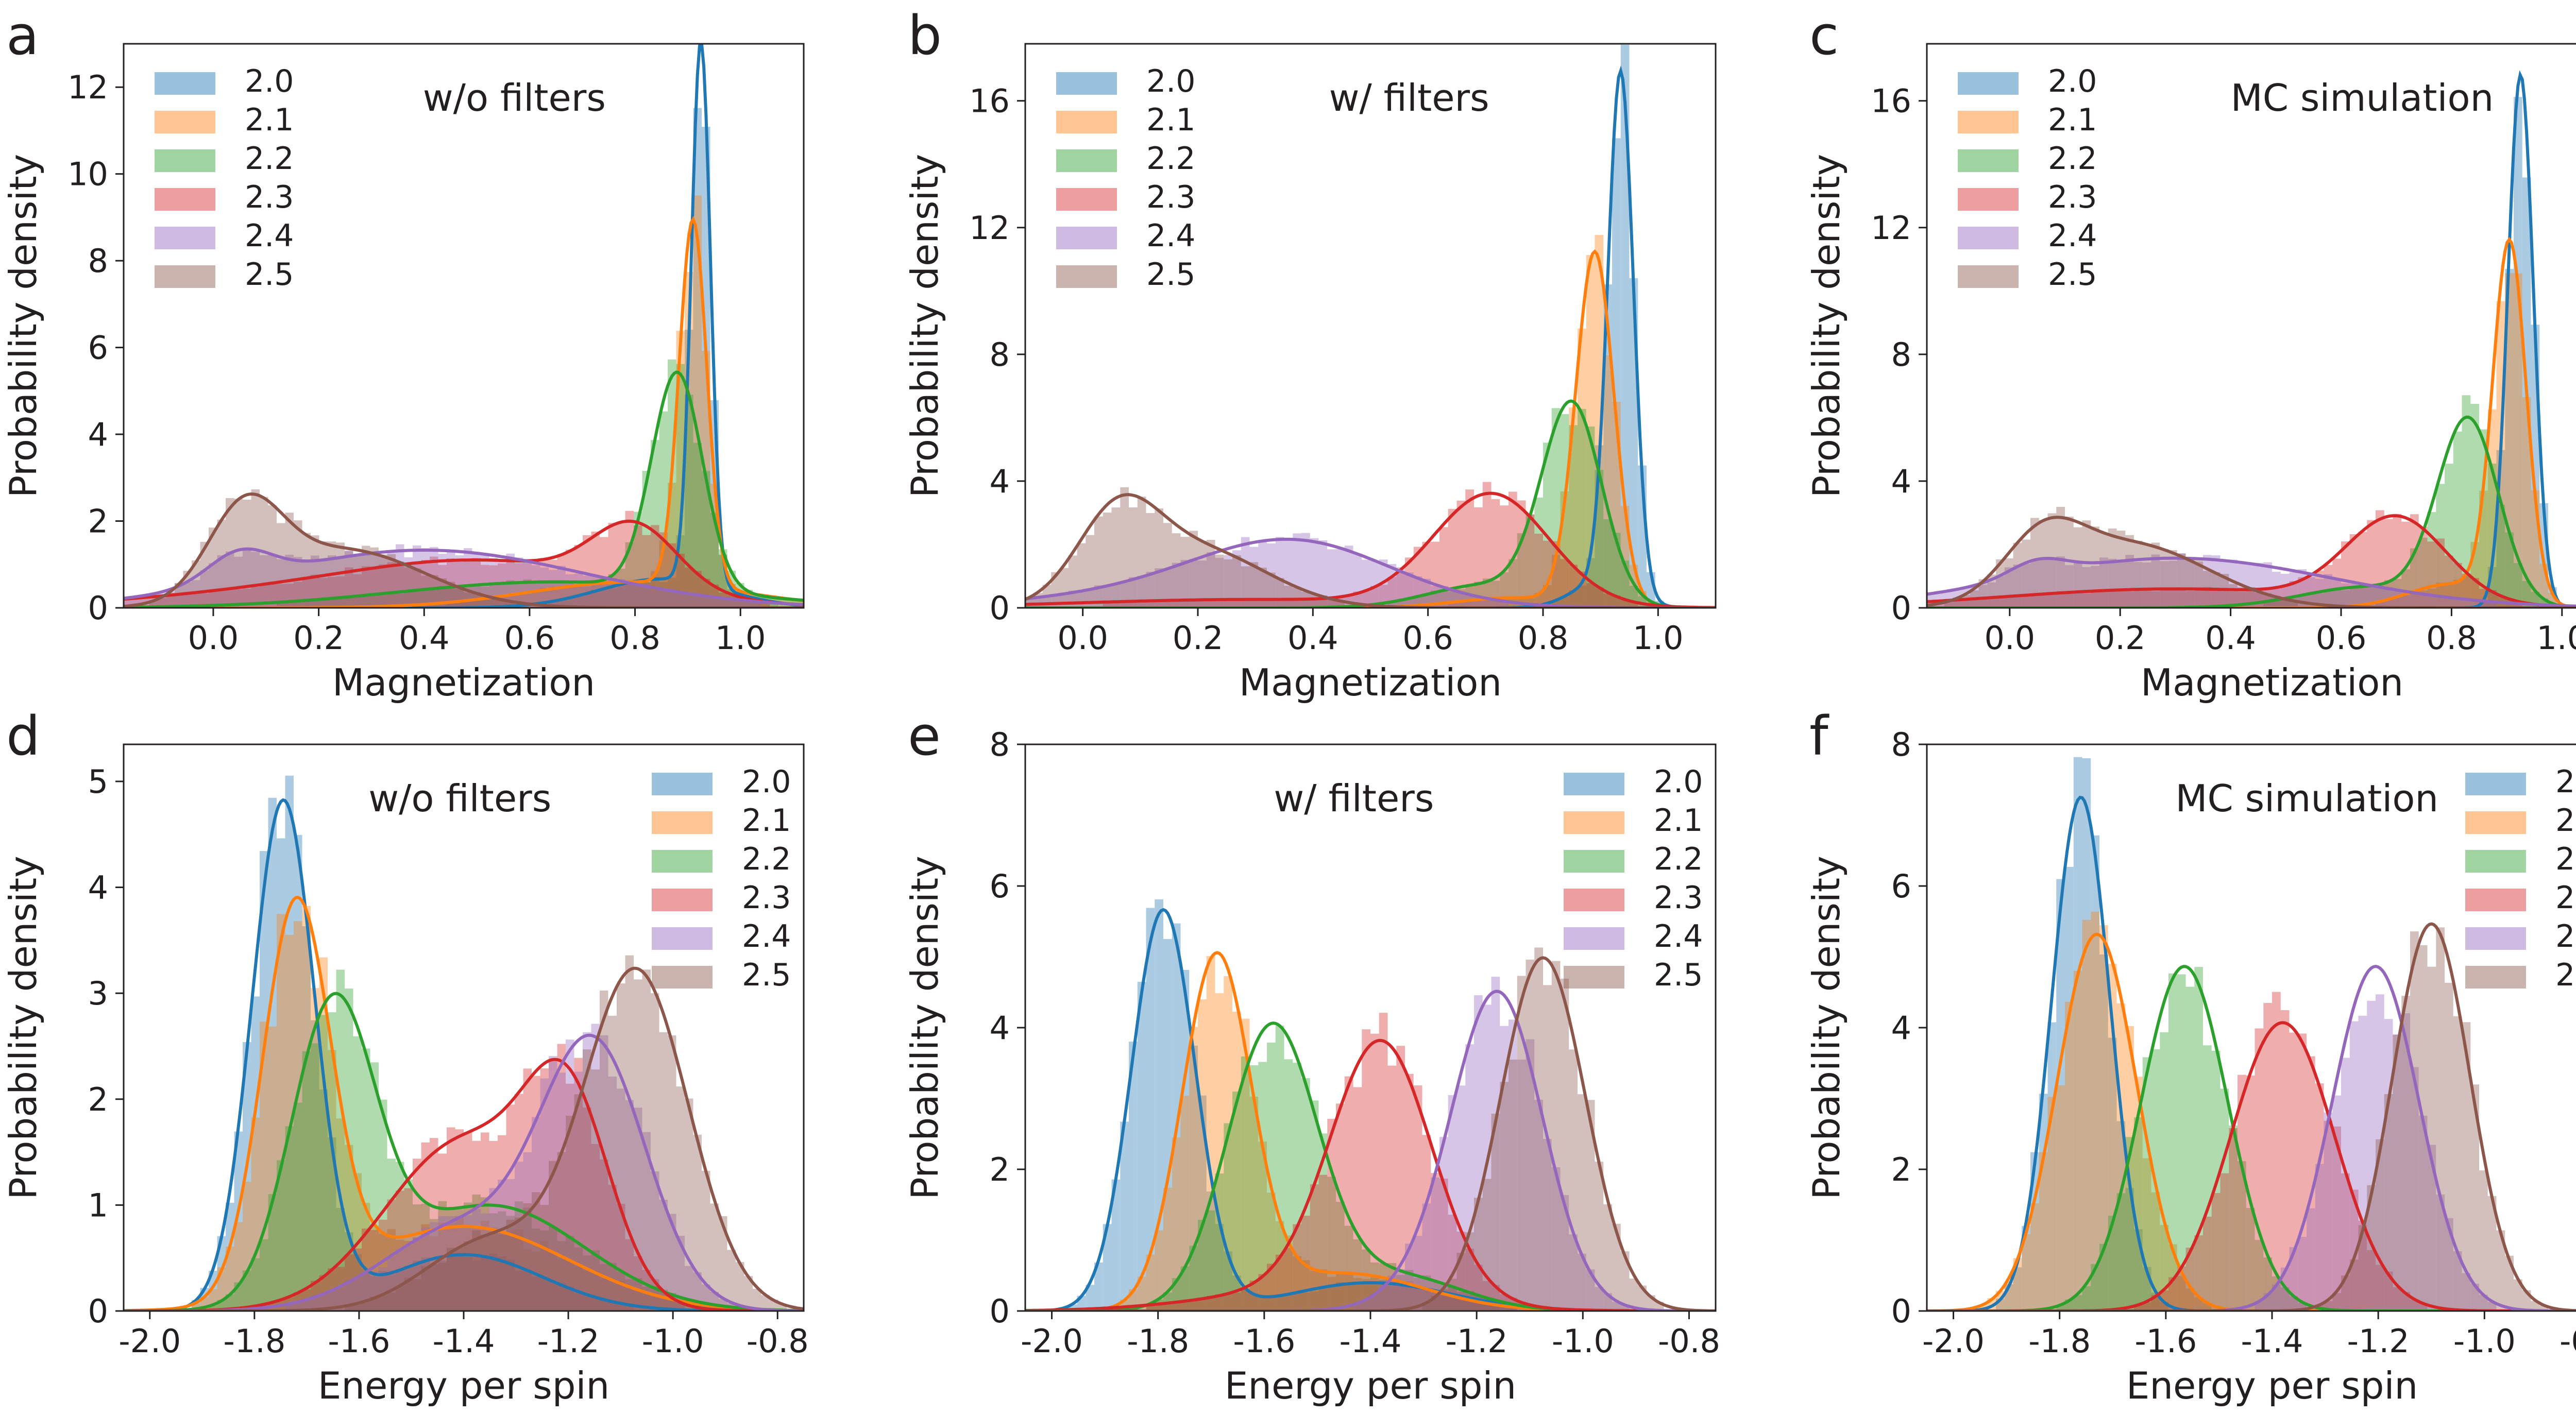  What do you see at coordinates (1354, 798) in the screenshot?
I see `panel-annotation: w/ filters` at bounding box center [1354, 798].